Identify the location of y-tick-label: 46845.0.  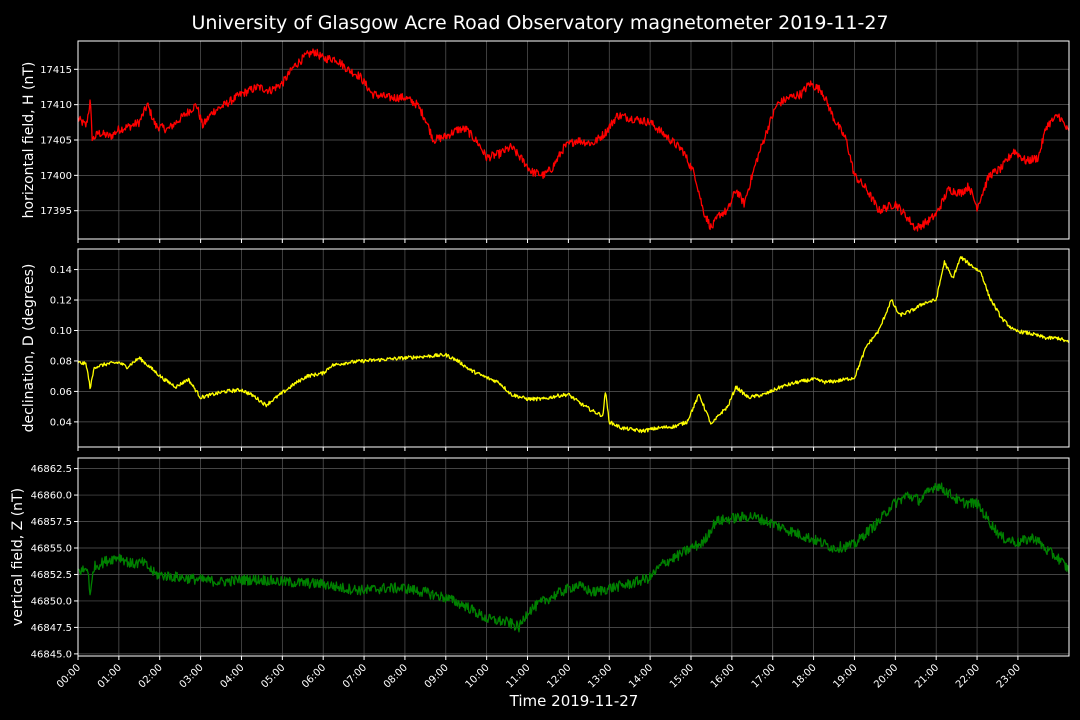
(51, 654).